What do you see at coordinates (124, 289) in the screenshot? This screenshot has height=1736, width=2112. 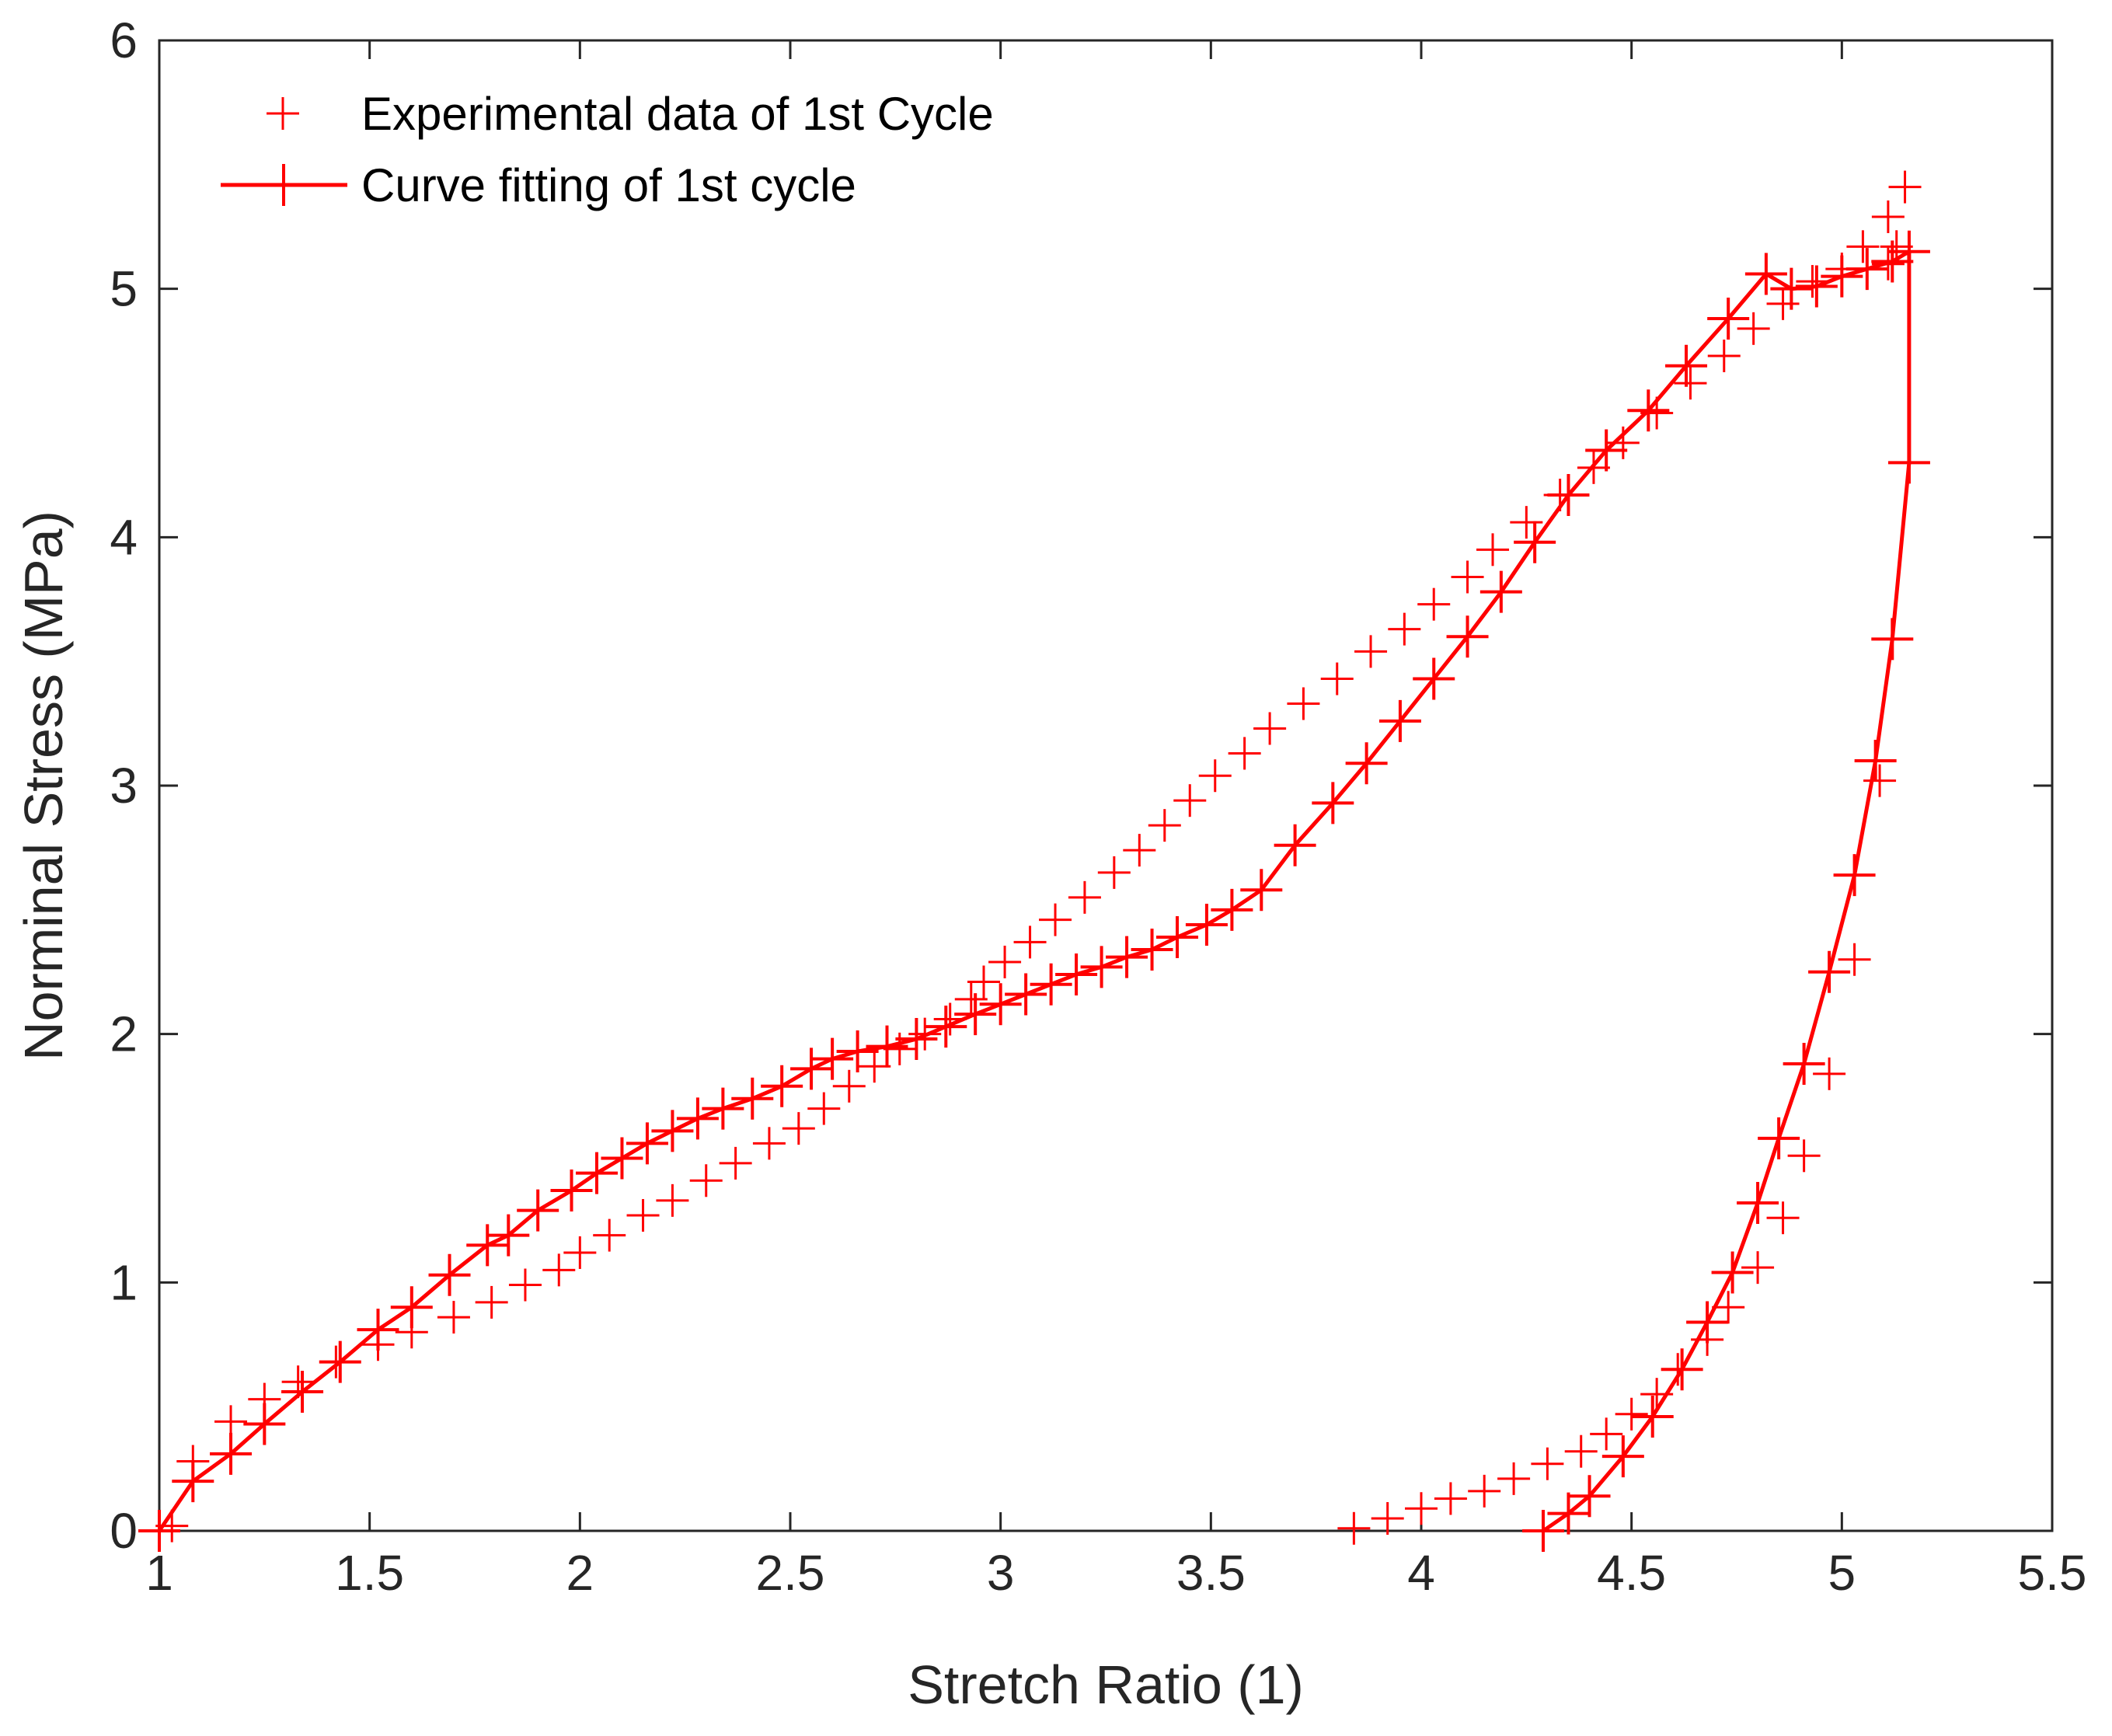 I see `y-tick-label: 5` at bounding box center [124, 289].